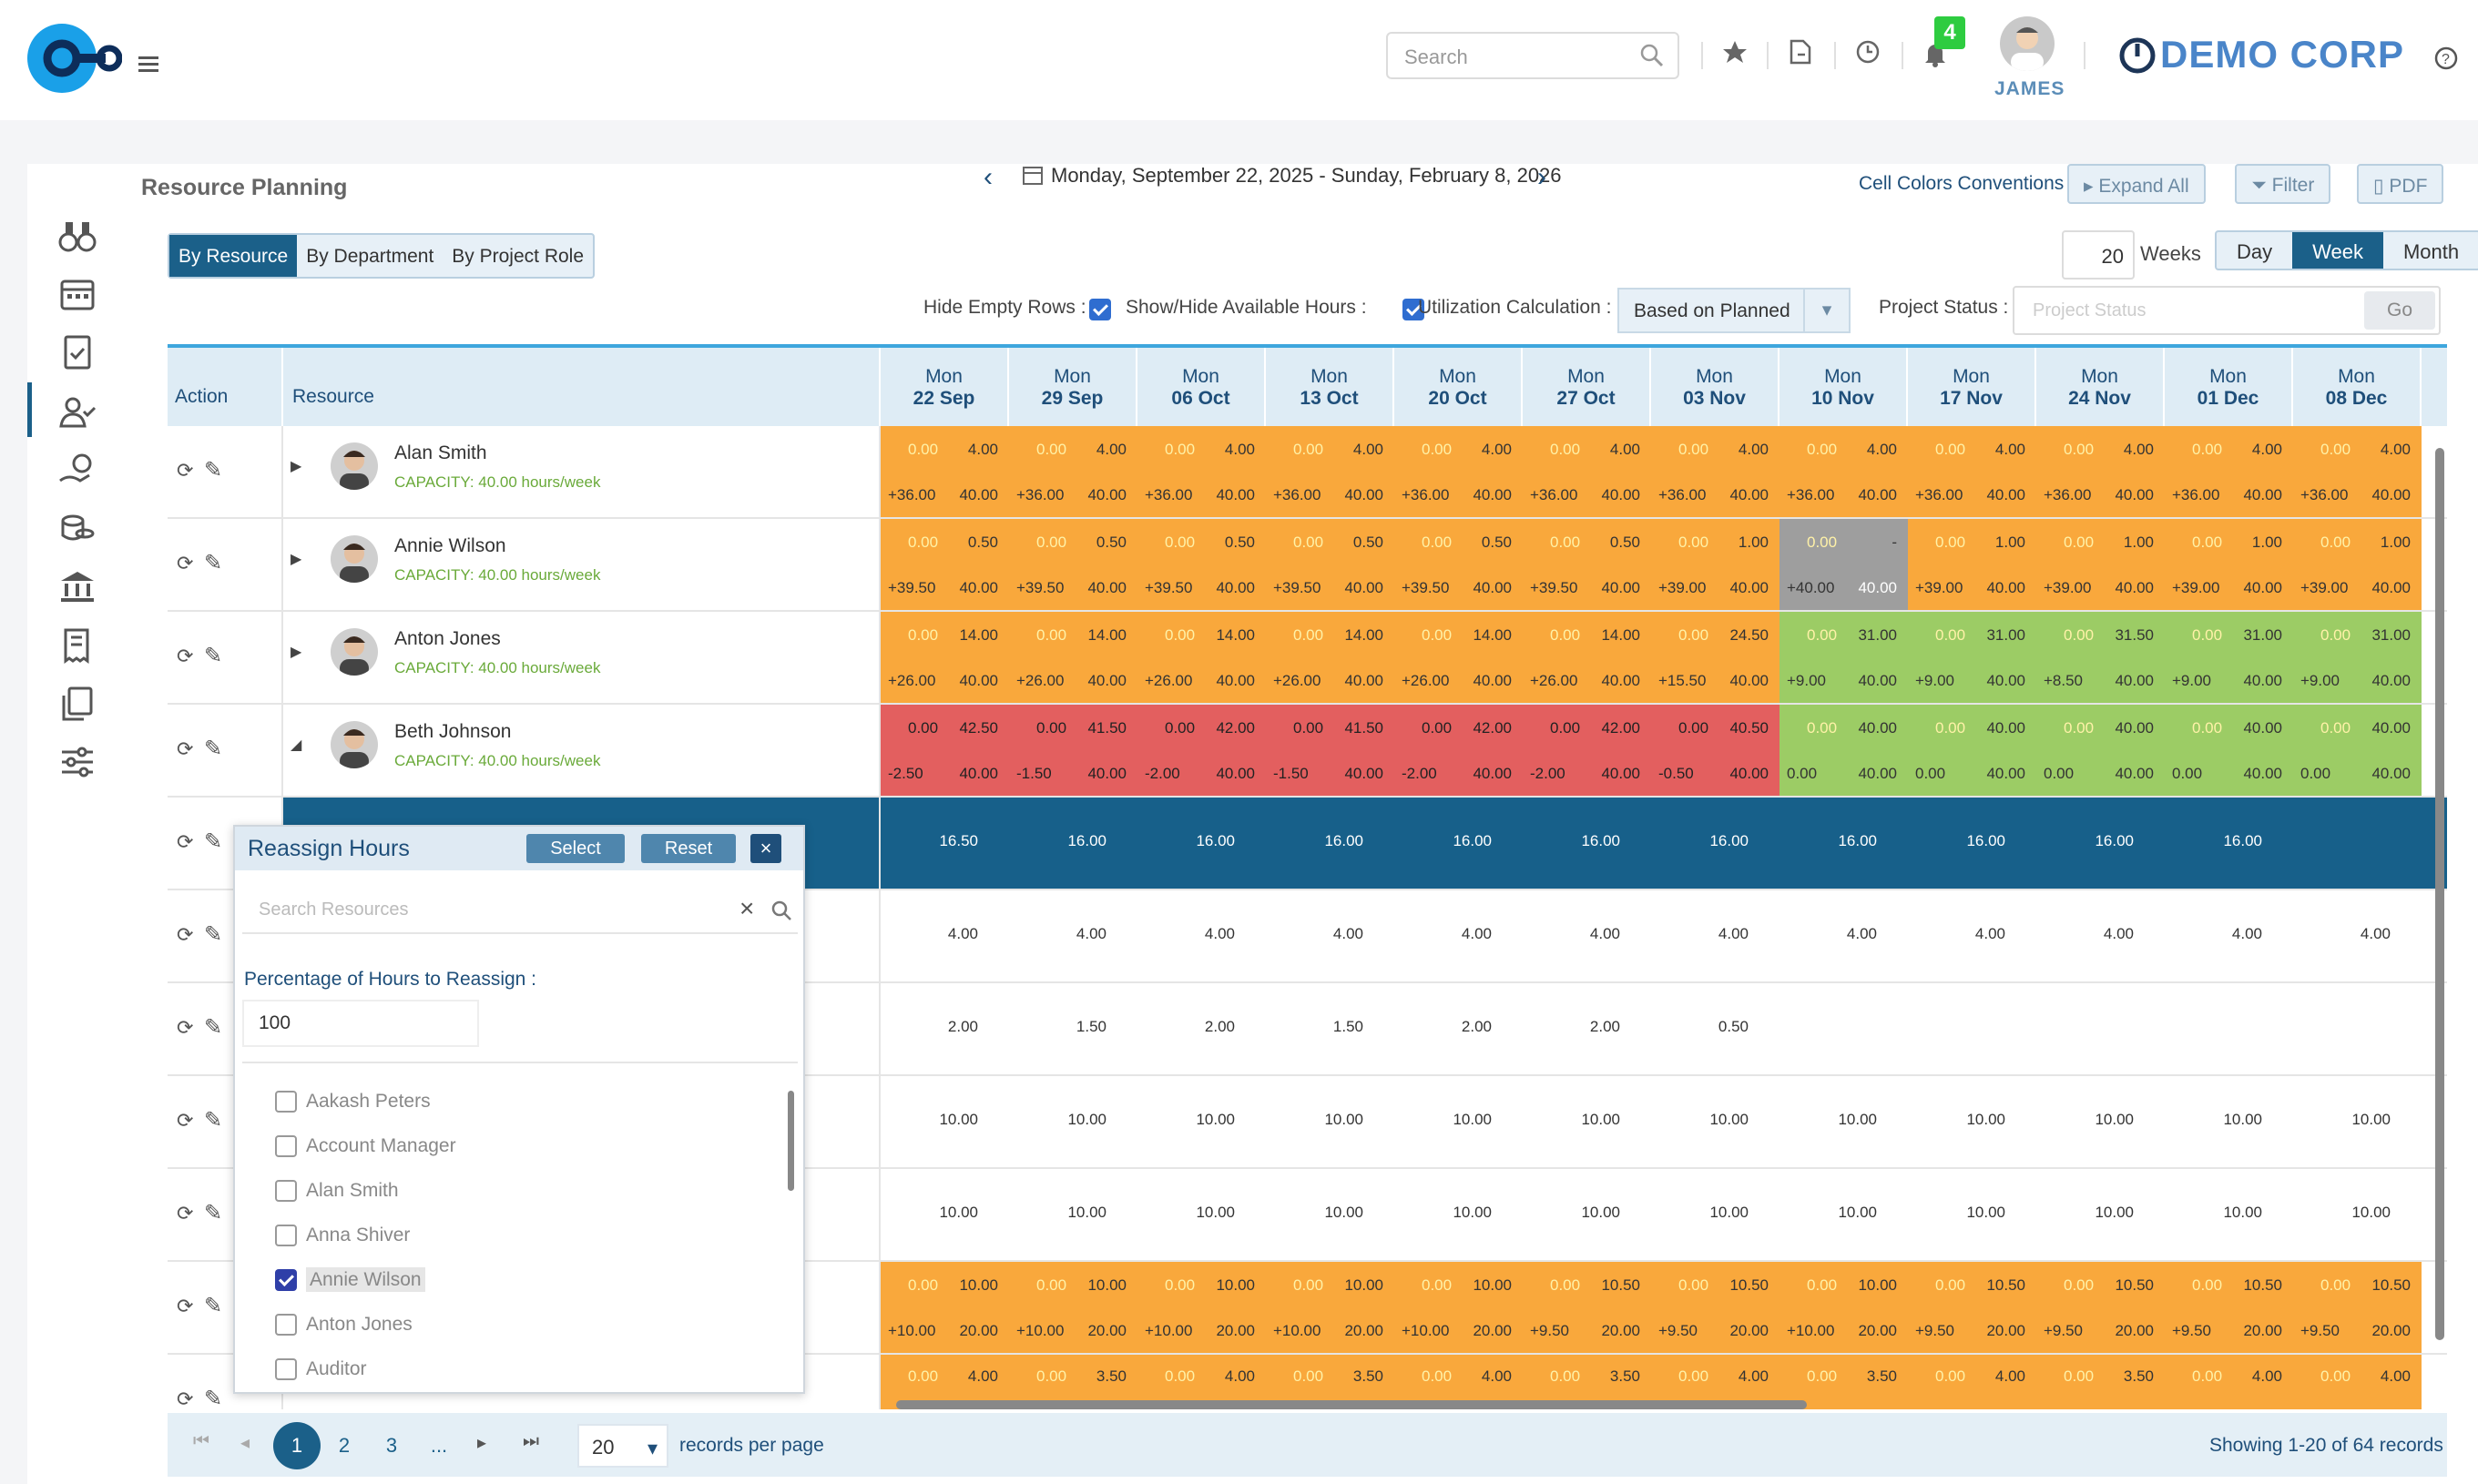 This screenshot has width=2478, height=1484. I want to click on resource-option: Auditor, so click(321, 1369).